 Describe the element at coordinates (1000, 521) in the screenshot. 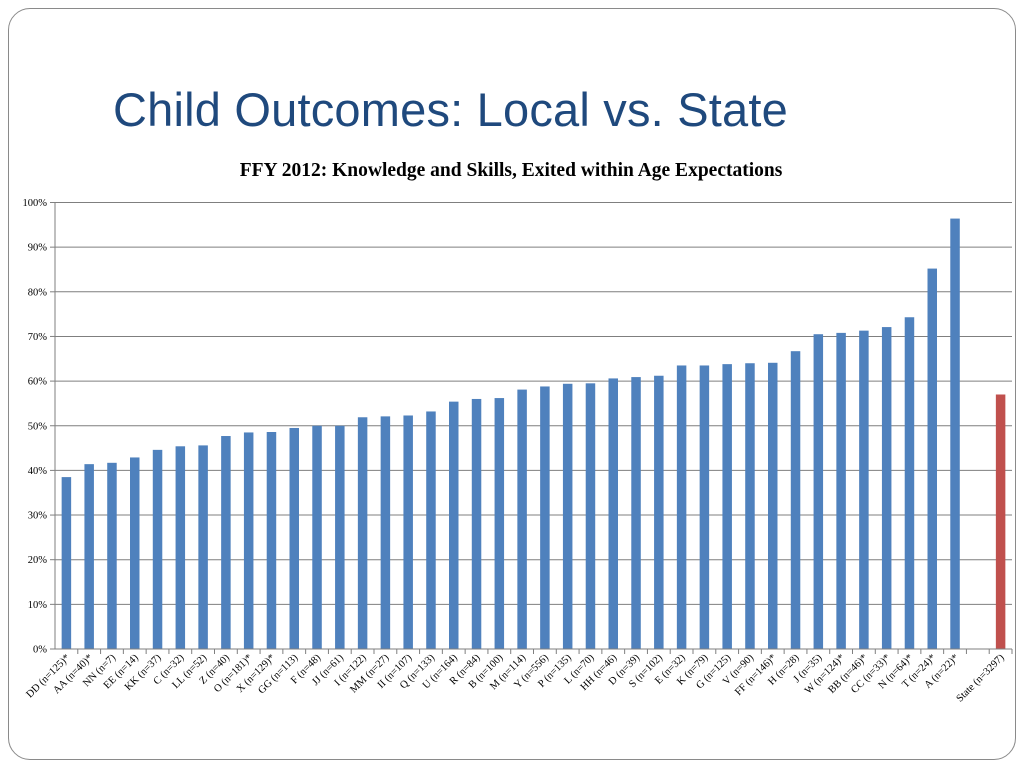

I see `bar-state` at that location.